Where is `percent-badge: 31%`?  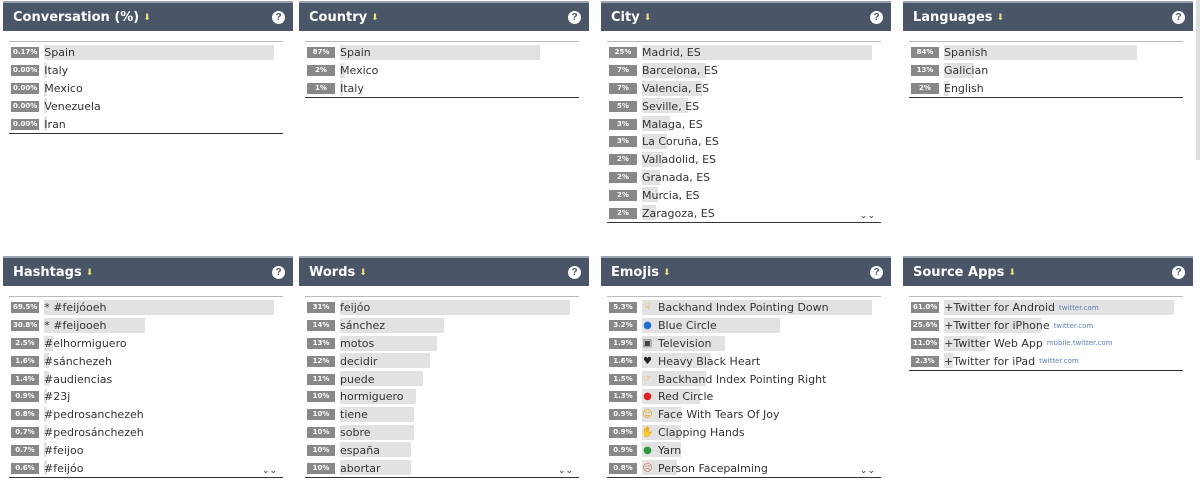
percent-badge: 31% is located at coordinates (321, 308).